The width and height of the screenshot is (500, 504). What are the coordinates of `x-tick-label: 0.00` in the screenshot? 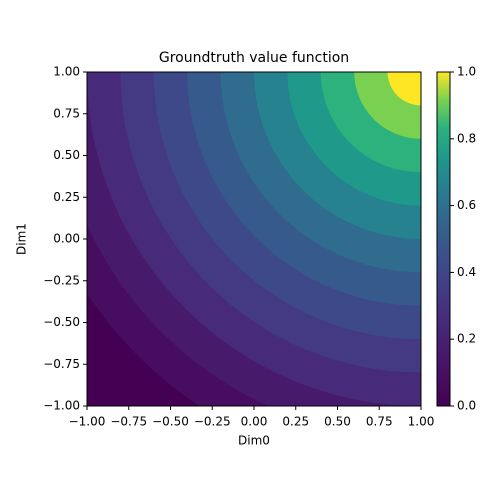 It's located at (254, 422).